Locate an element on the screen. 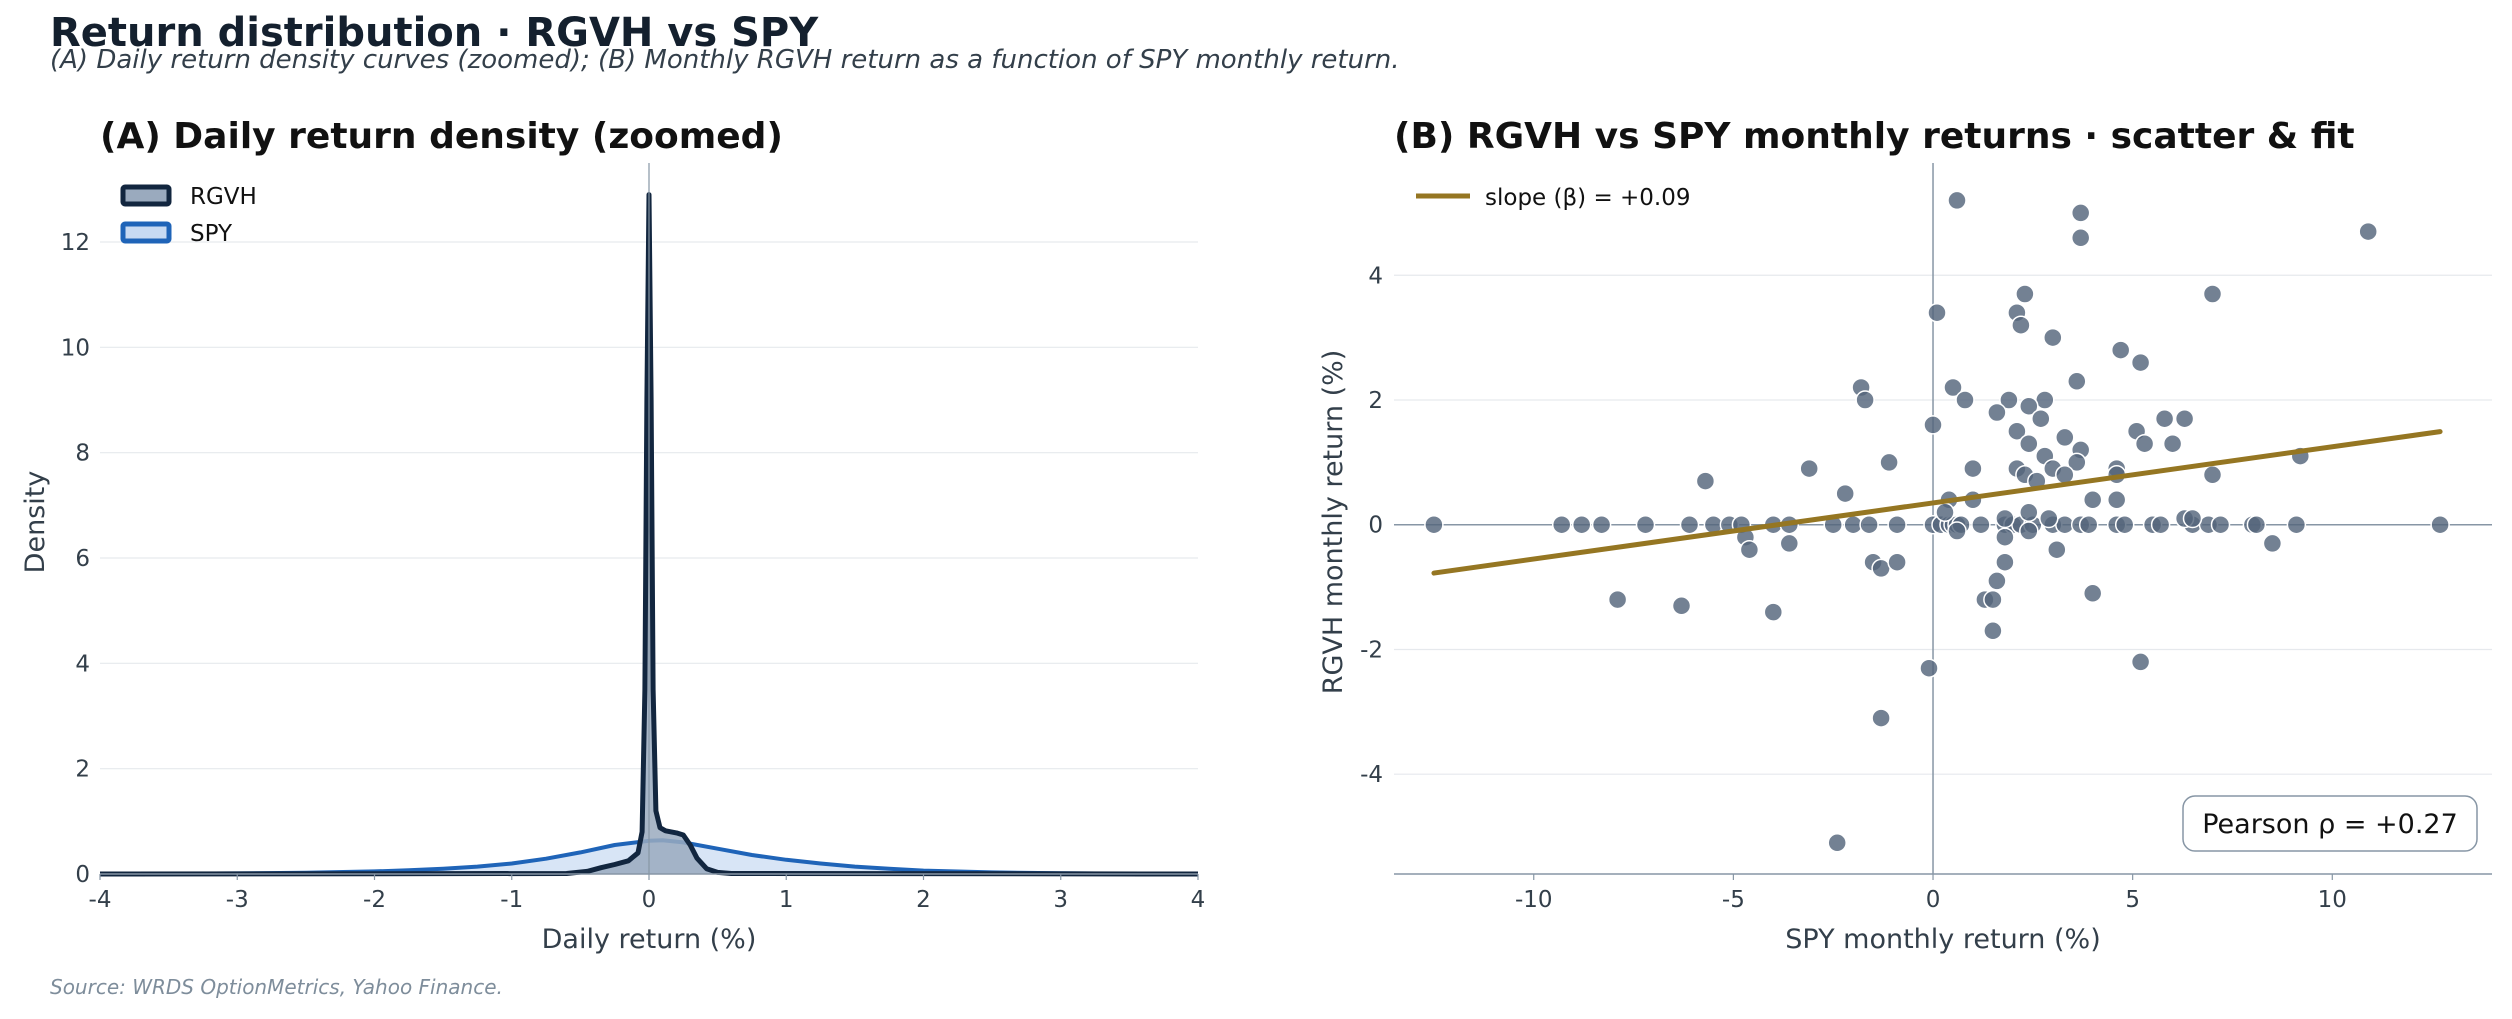 The height and width of the screenshot is (1019, 2512). fit-line-group is located at coordinates (1937, 502).